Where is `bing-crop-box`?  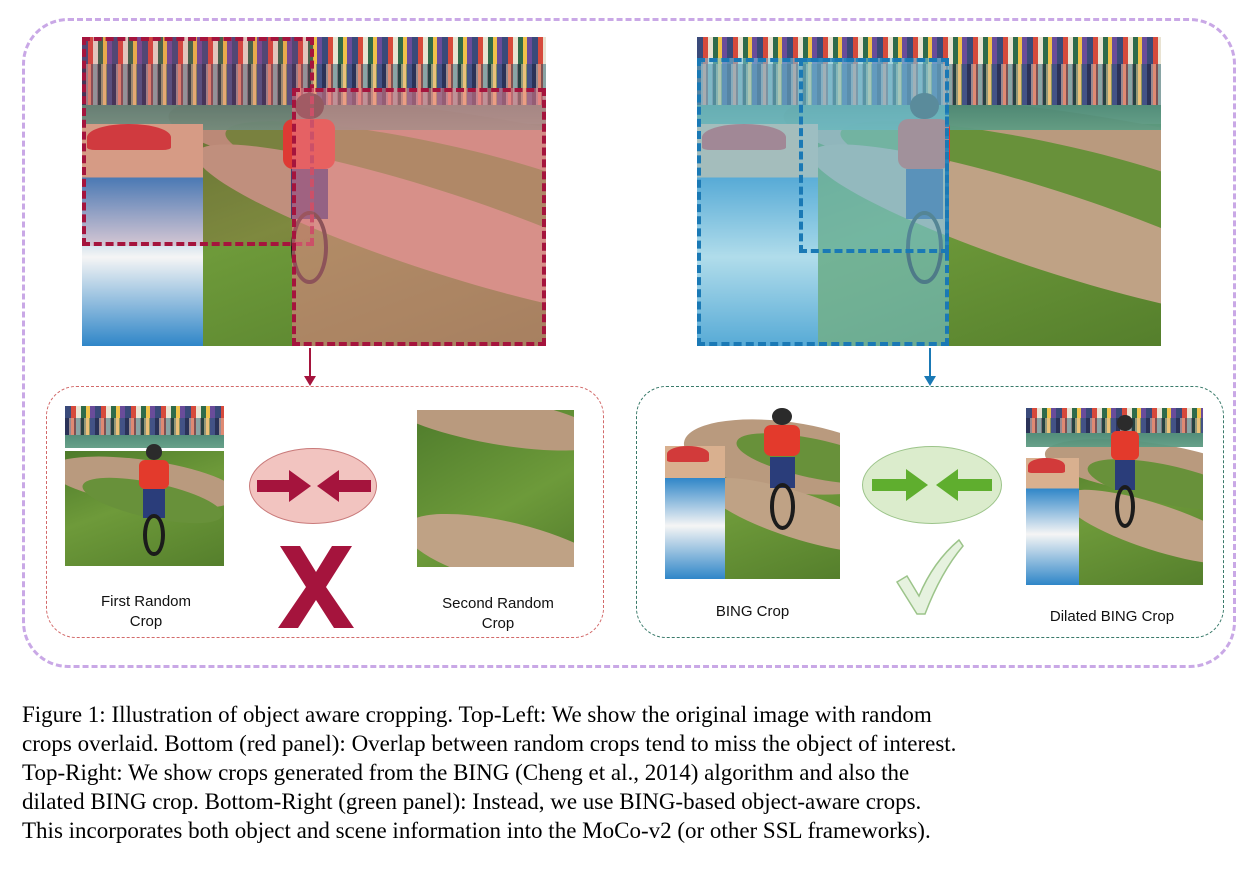
bing-crop-box is located at coordinates (874, 155).